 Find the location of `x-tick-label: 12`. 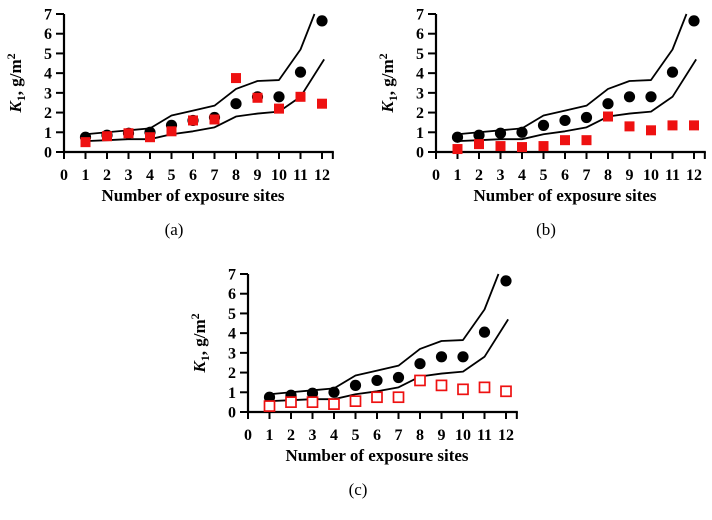

x-tick-label: 12 is located at coordinates (506, 435).